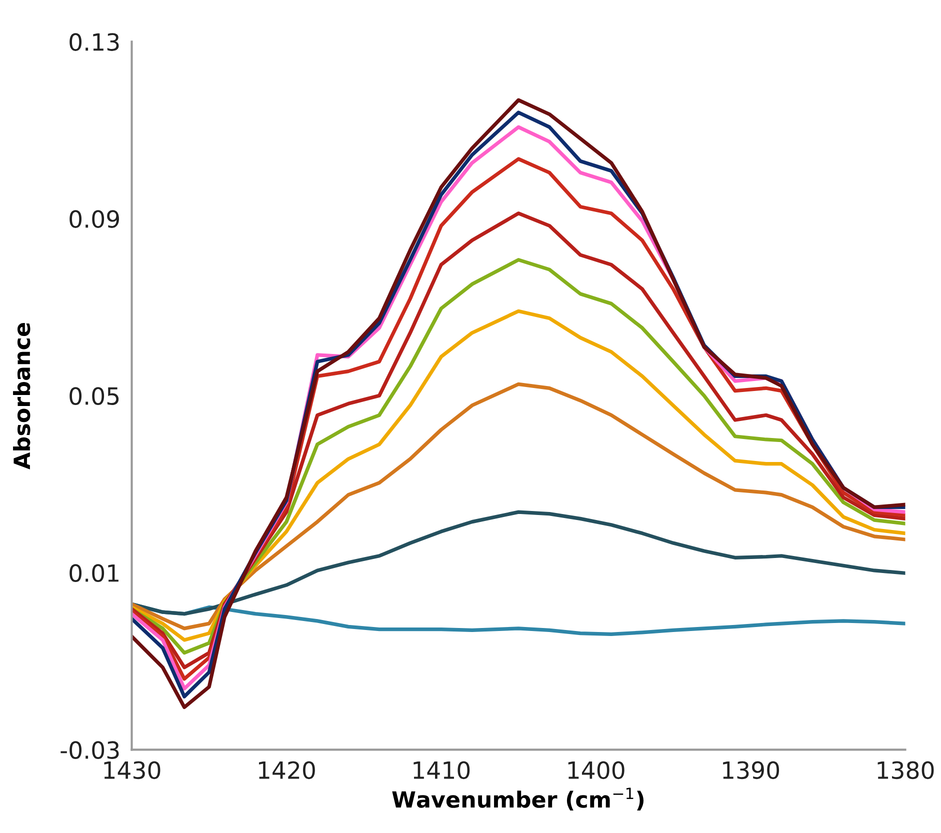 This screenshot has width=941, height=833. Describe the element at coordinates (906, 770) in the screenshot. I see `x-tick-label: 1380` at that location.